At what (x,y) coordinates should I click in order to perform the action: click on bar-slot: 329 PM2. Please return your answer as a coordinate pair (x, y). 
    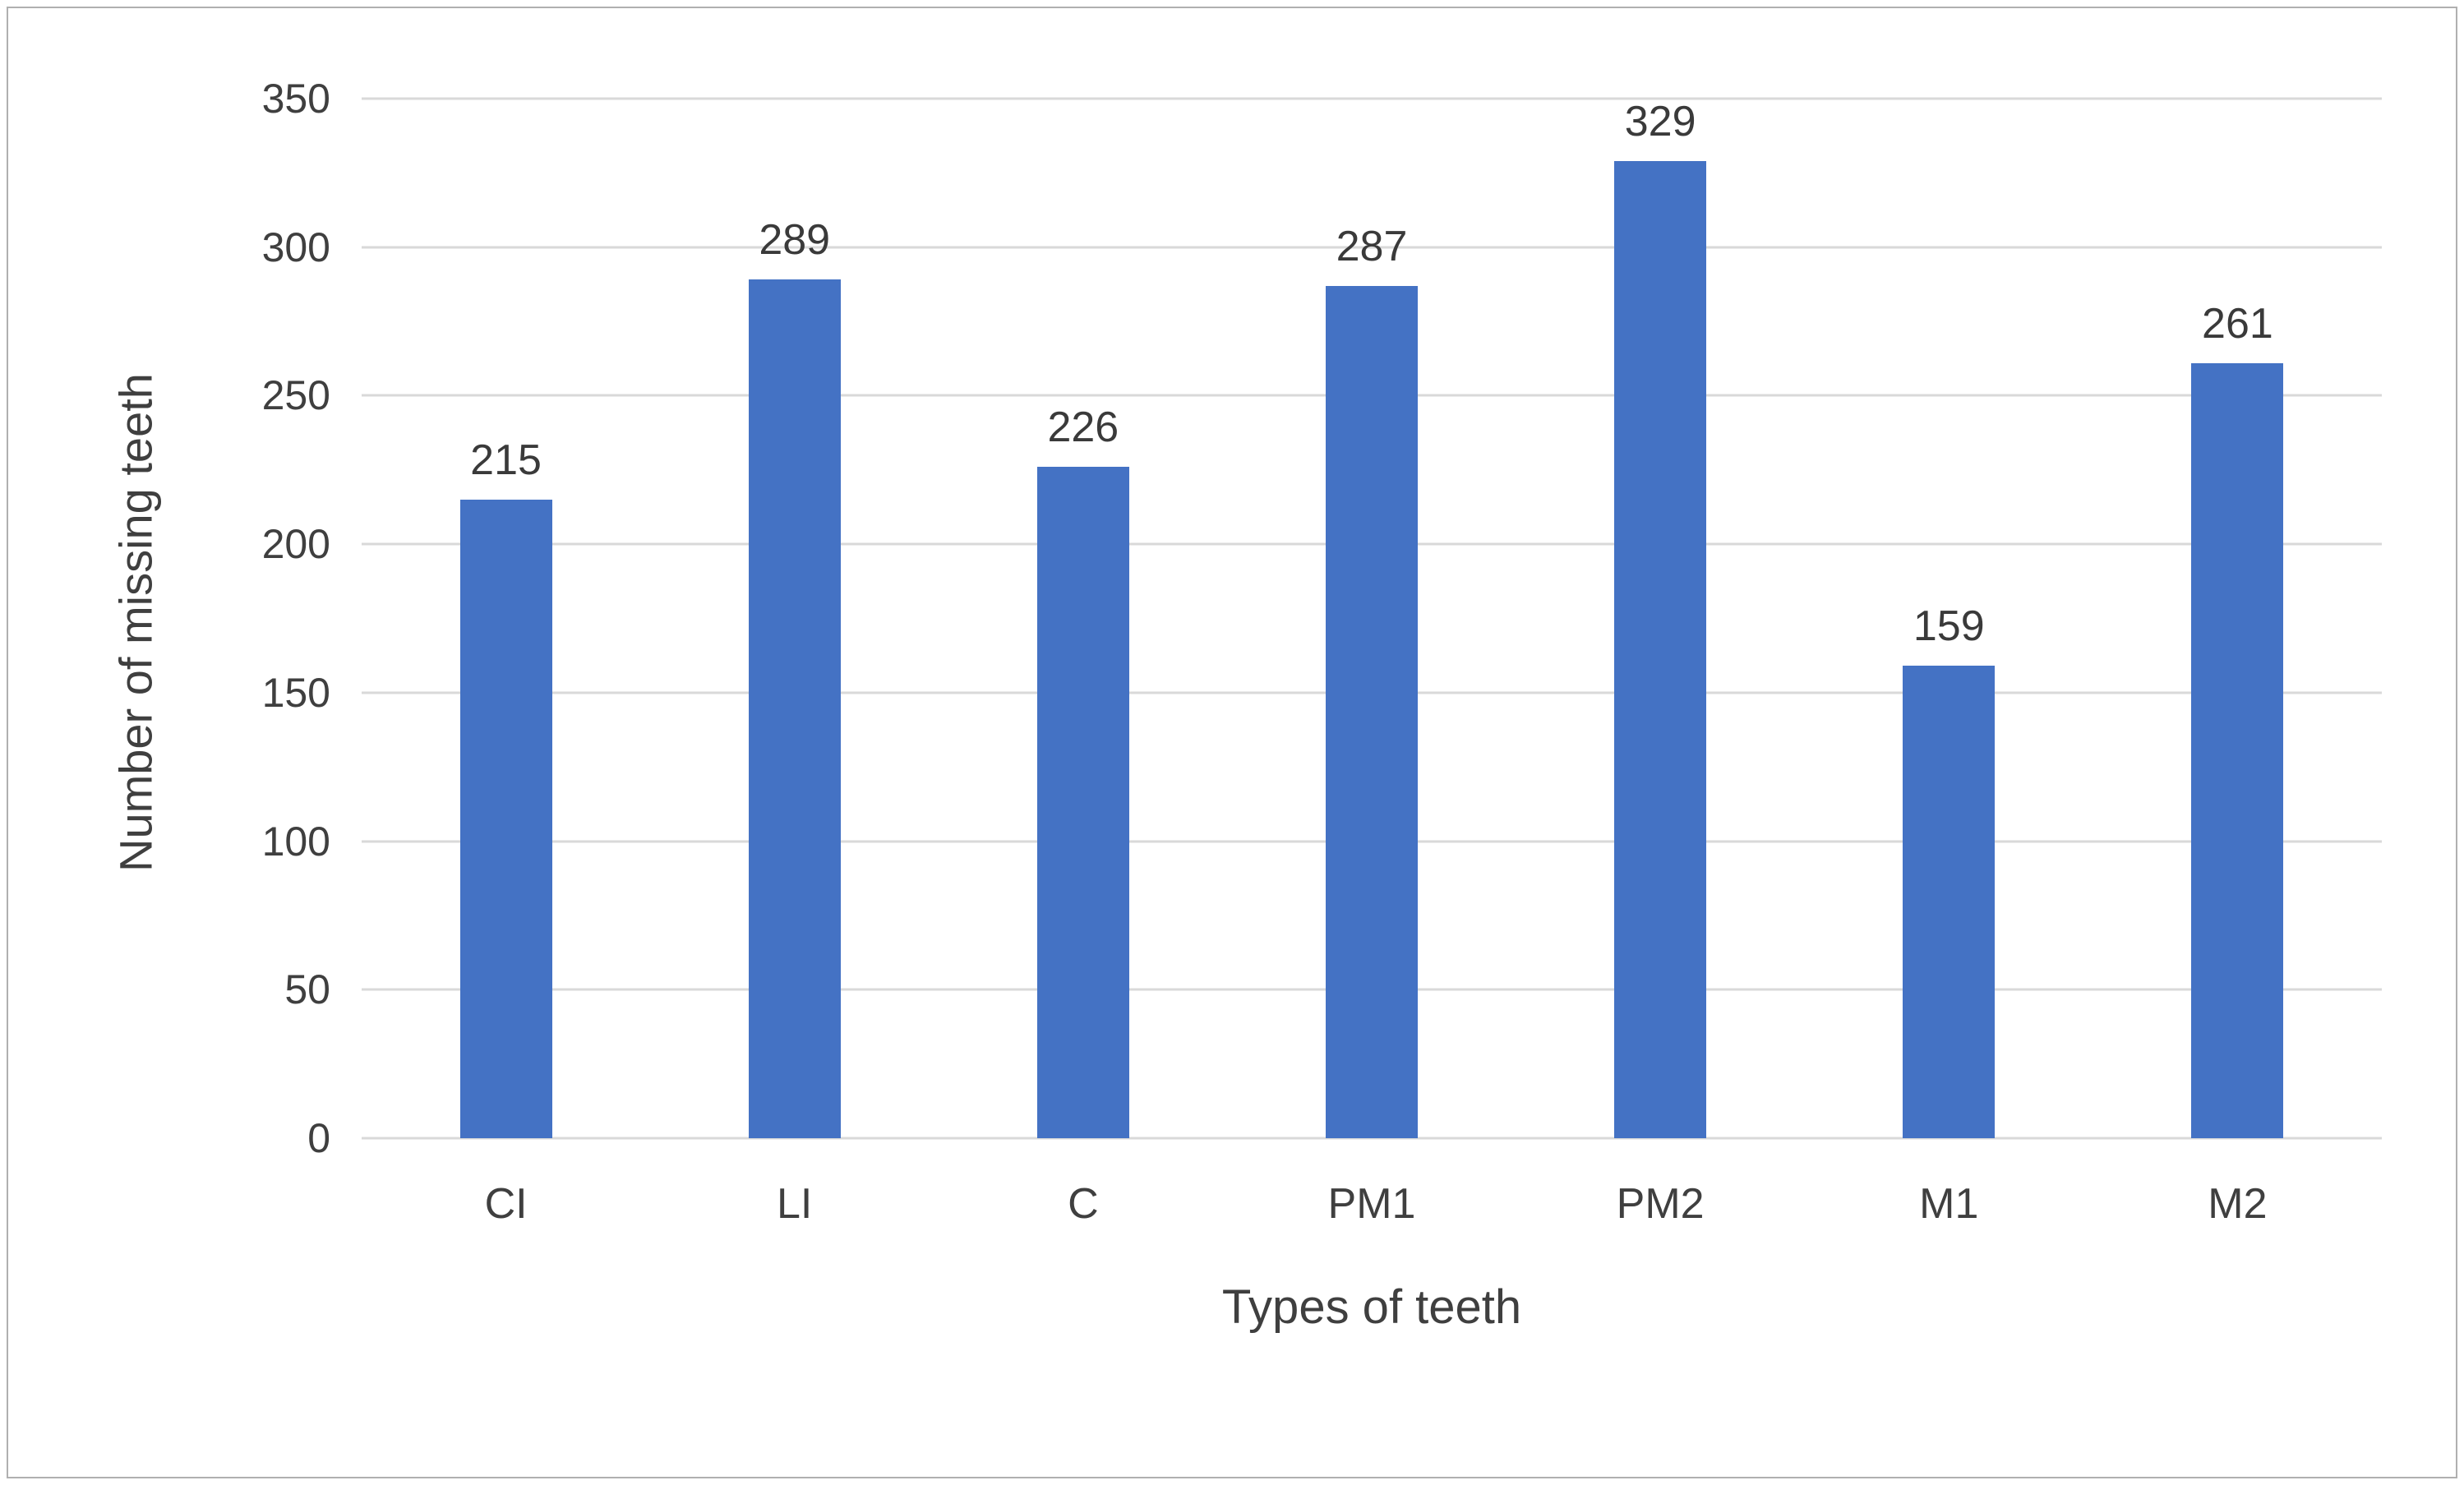
    Looking at the image, I should click on (1661, 662).